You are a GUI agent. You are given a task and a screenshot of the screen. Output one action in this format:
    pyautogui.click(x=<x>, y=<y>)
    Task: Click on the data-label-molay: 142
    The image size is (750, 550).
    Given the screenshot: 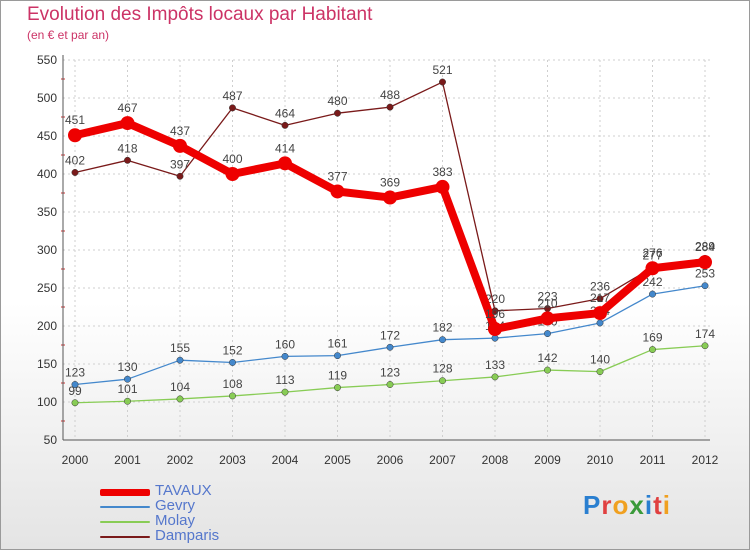 What is the action you would take?
    pyautogui.click(x=547, y=358)
    